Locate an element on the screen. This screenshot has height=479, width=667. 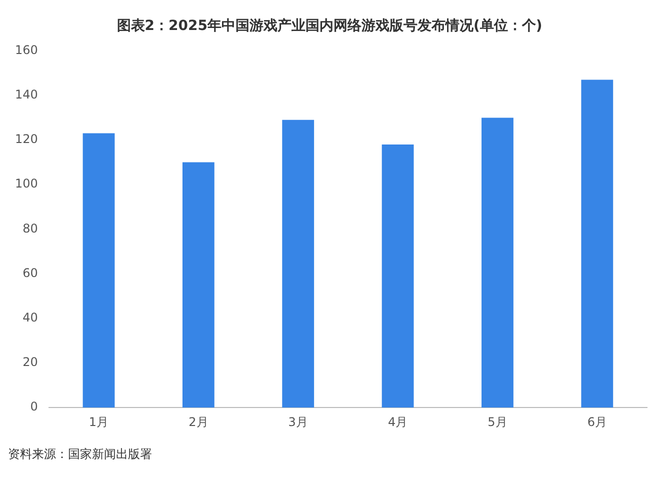
y-tick-label: 120 is located at coordinates (26, 139).